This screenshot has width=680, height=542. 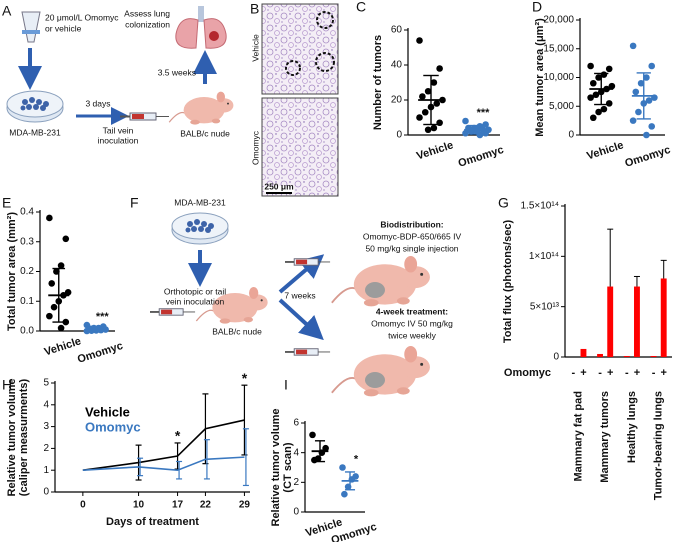 What do you see at coordinates (63, 28) in the screenshot?
I see `label: or vehicle` at bounding box center [63, 28].